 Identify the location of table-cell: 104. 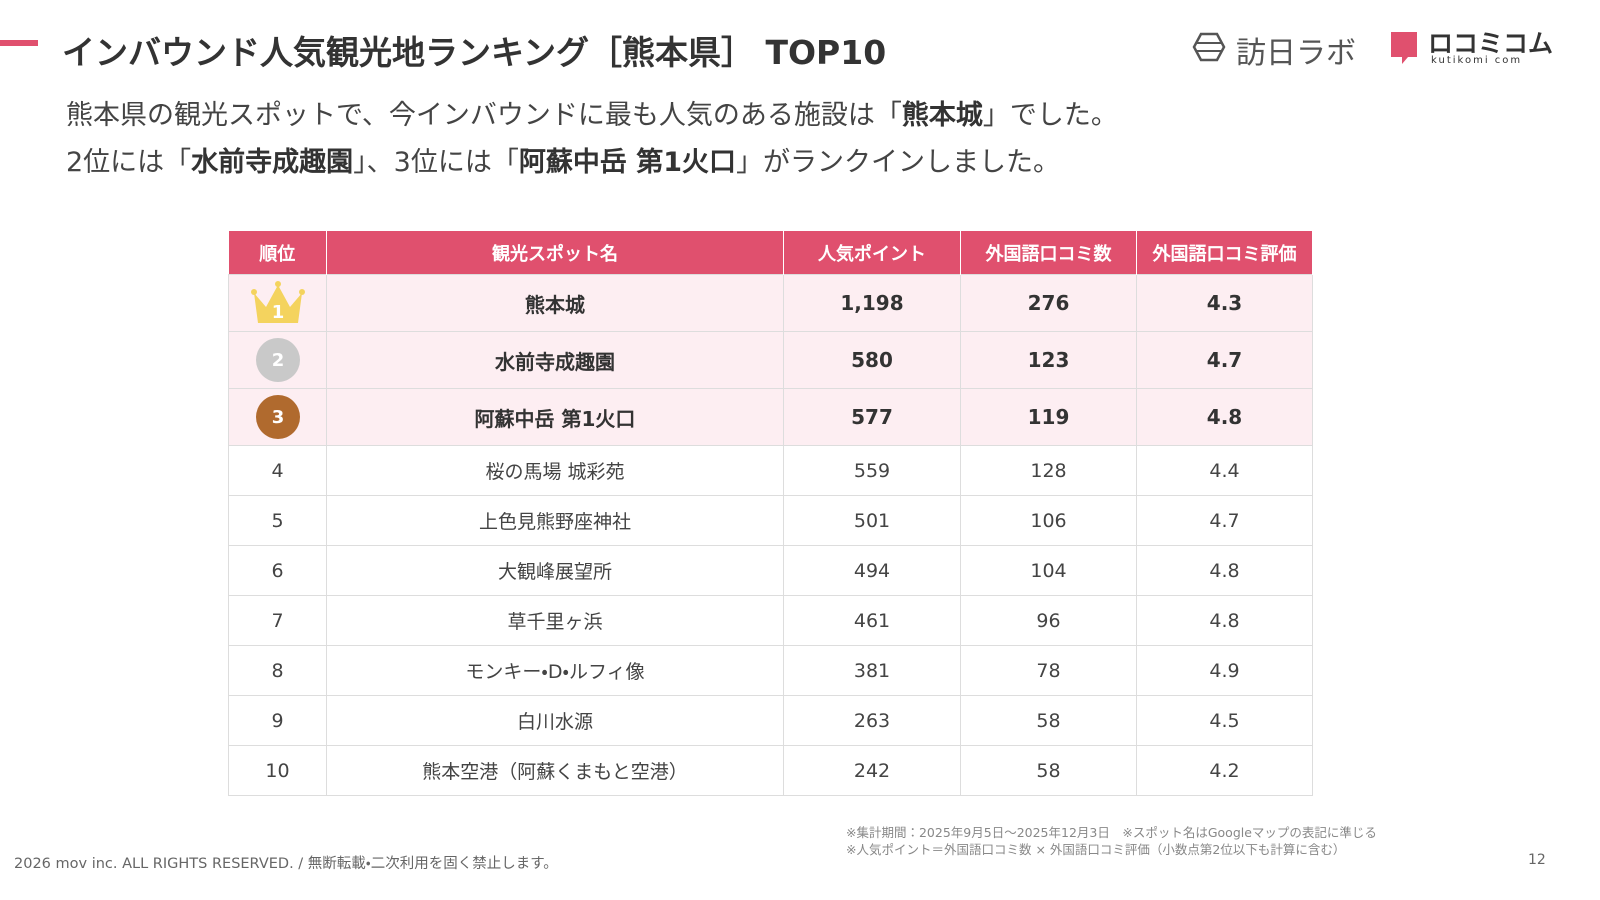
(1048, 570).